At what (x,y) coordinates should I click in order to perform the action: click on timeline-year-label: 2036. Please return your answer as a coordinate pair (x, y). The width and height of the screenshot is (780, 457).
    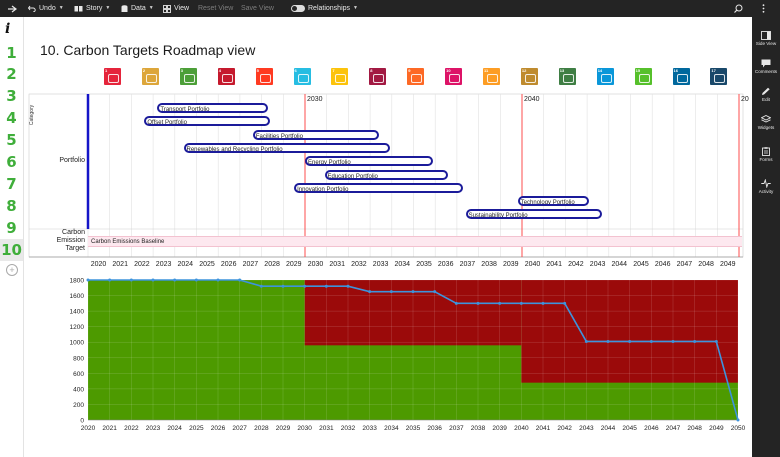
    Looking at the image, I should click on (445, 264).